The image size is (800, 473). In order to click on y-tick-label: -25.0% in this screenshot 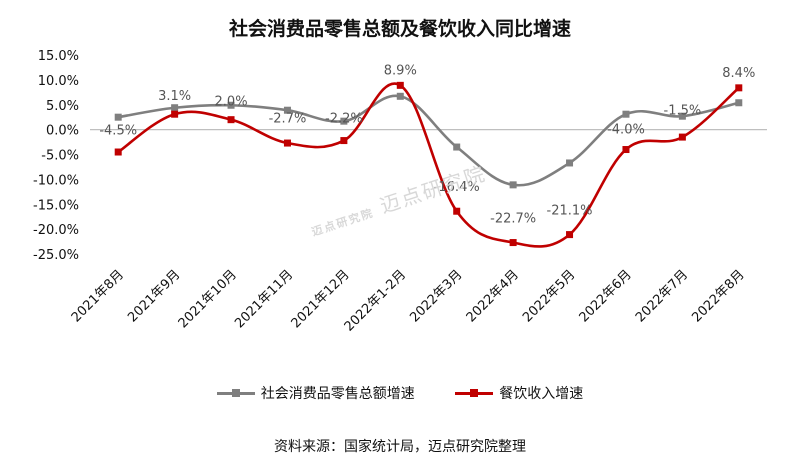, I will do `click(56, 255)`.